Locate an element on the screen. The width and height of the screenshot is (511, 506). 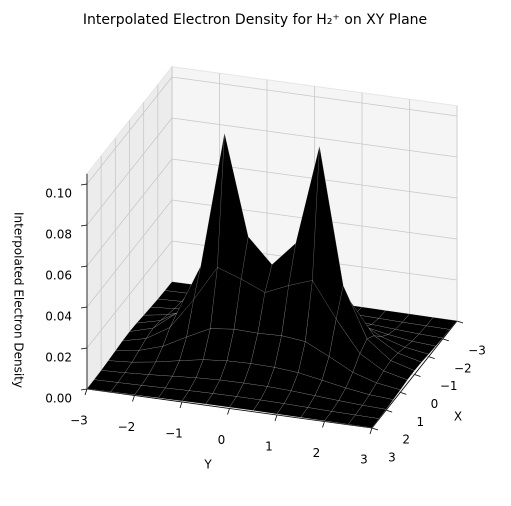
z-axis-label: Interpolated Electron Density is located at coordinates (19, 300).